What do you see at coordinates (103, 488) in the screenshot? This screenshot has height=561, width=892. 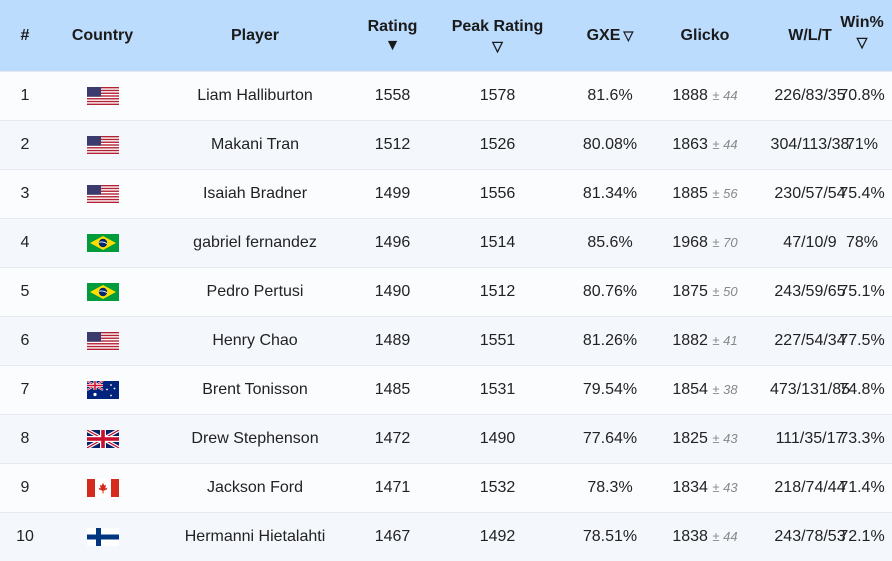 I see `canada-flag-icon` at bounding box center [103, 488].